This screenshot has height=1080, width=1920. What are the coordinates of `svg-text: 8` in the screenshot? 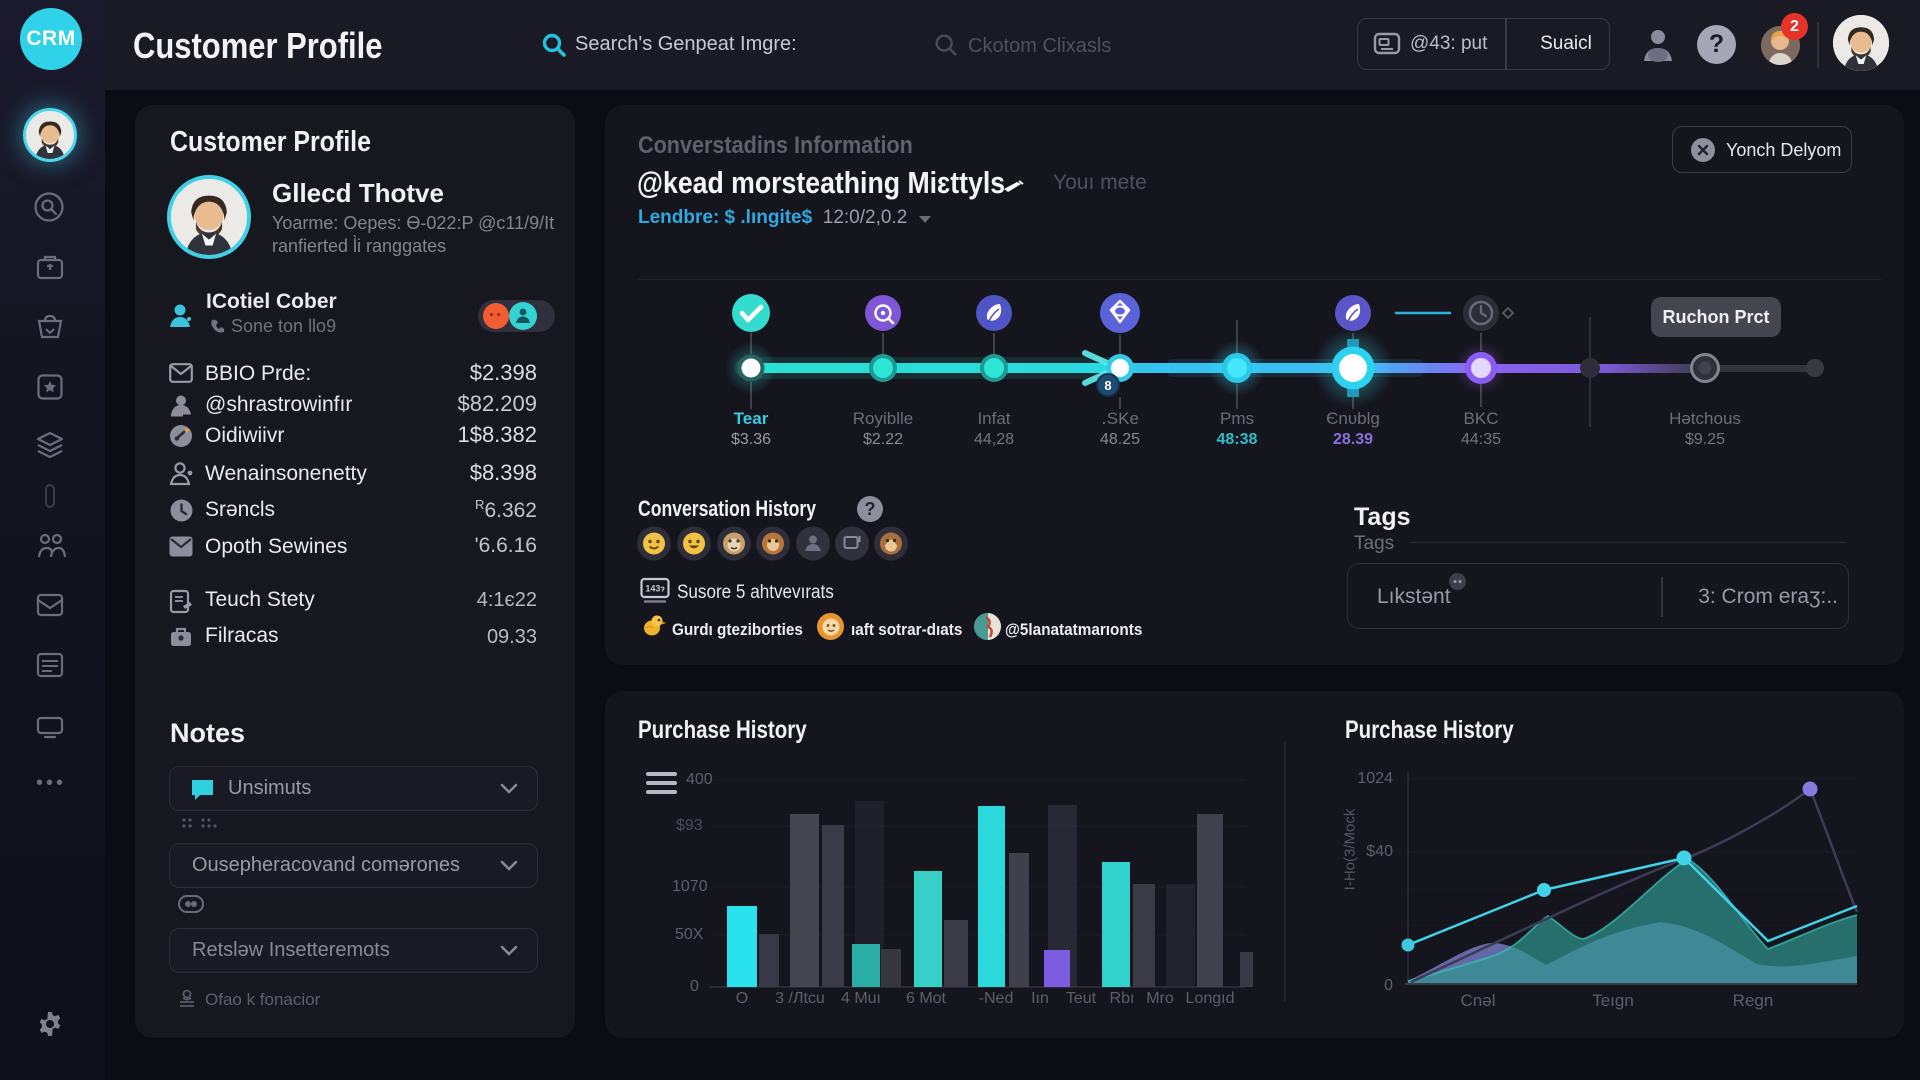 It's located at (1107, 385).